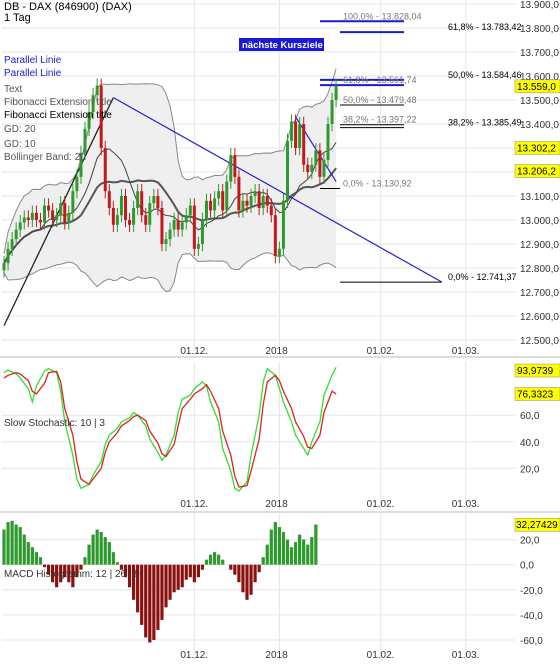  I want to click on stoch-x-tick-label: 01.02., so click(381, 504).